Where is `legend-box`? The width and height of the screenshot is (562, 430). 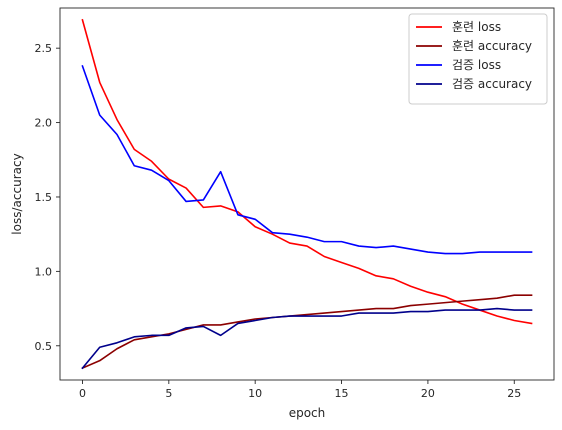
legend-box is located at coordinates (478, 59).